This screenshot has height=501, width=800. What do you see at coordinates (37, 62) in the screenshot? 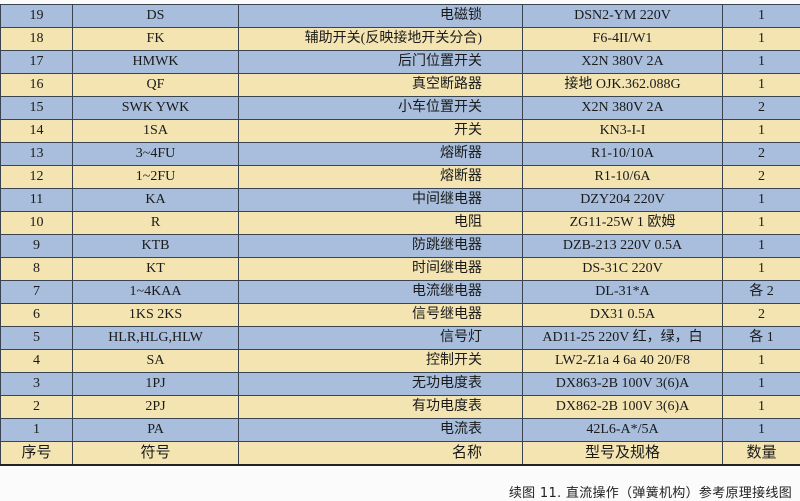
I see `cell-row-number: 17` at bounding box center [37, 62].